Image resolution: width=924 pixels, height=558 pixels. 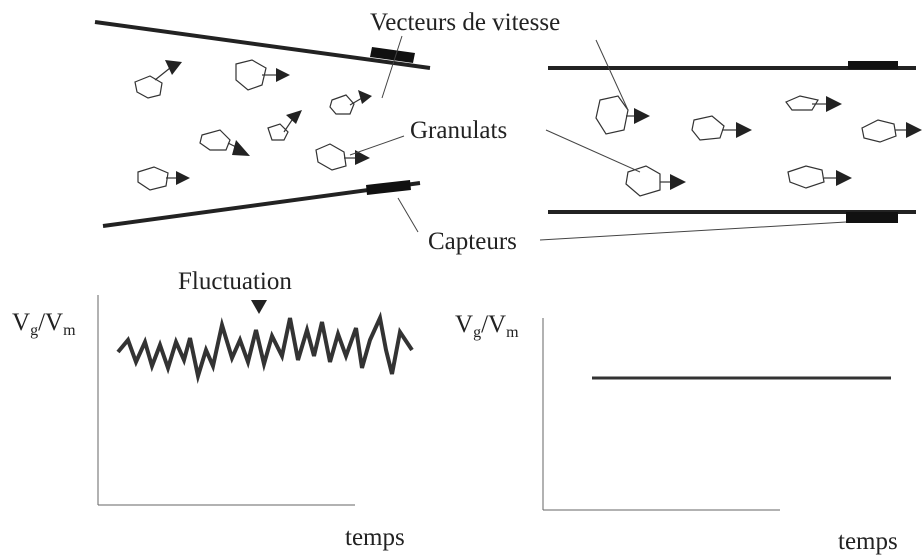 What do you see at coordinates (259, 307) in the screenshot?
I see `fluctuation-marker` at bounding box center [259, 307].